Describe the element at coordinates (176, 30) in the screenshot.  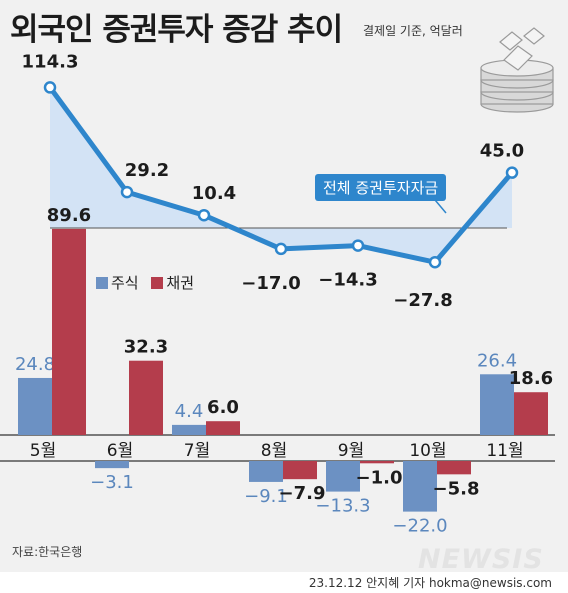
I see `chart-title: 외국인 증권투자 증감 추이` at that location.